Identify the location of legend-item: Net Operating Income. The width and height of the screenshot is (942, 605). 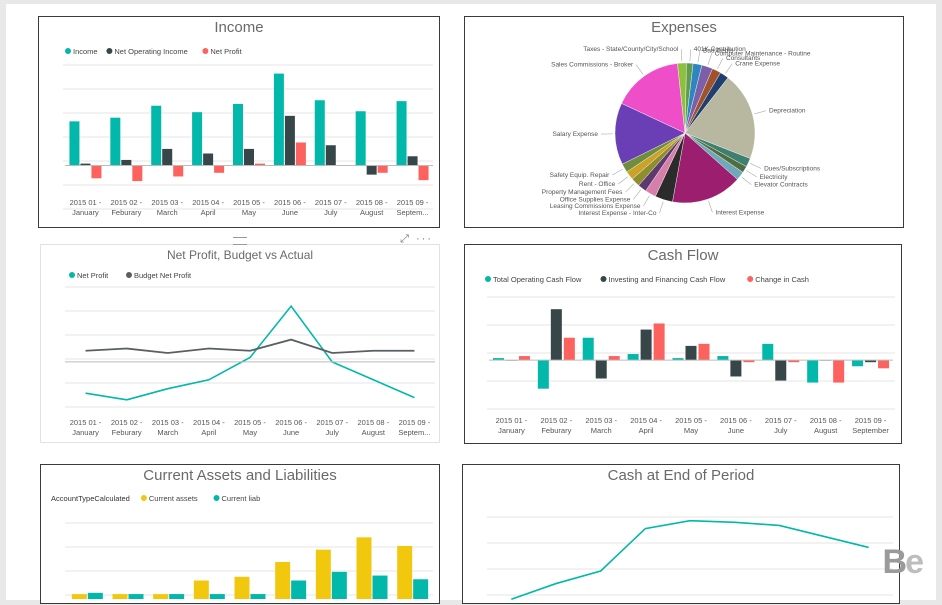
(150, 51).